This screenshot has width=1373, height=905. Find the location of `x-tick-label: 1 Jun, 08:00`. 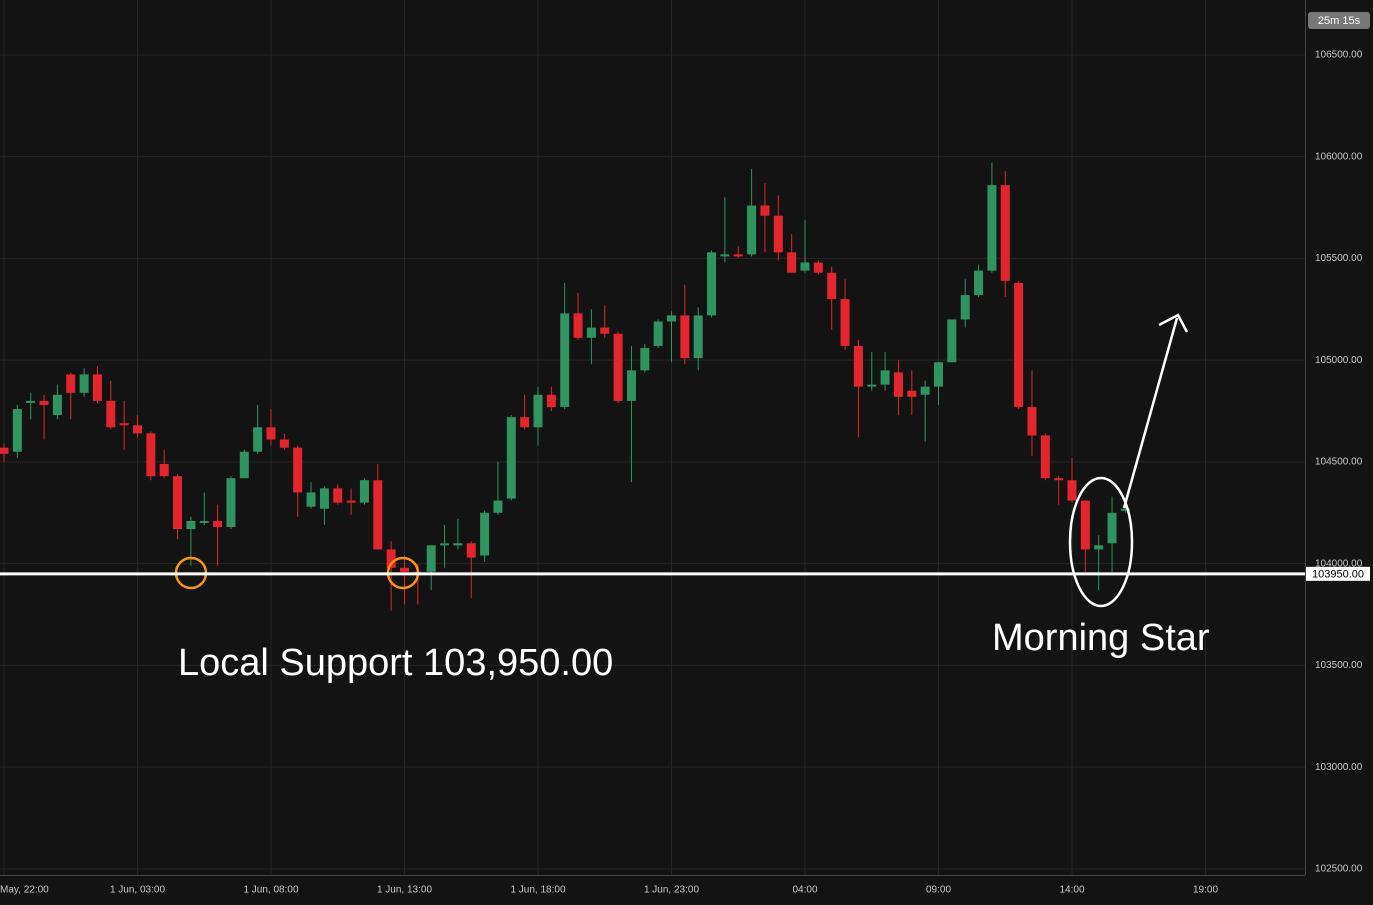

x-tick-label: 1 Jun, 08:00 is located at coordinates (270, 890).